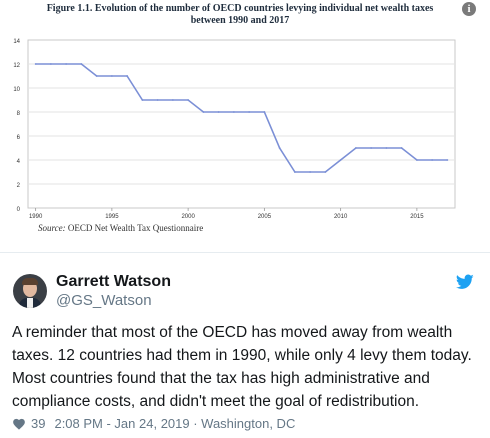 The image size is (490, 438). What do you see at coordinates (127, 76) in the screenshot?
I see `data-point-1996` at bounding box center [127, 76].